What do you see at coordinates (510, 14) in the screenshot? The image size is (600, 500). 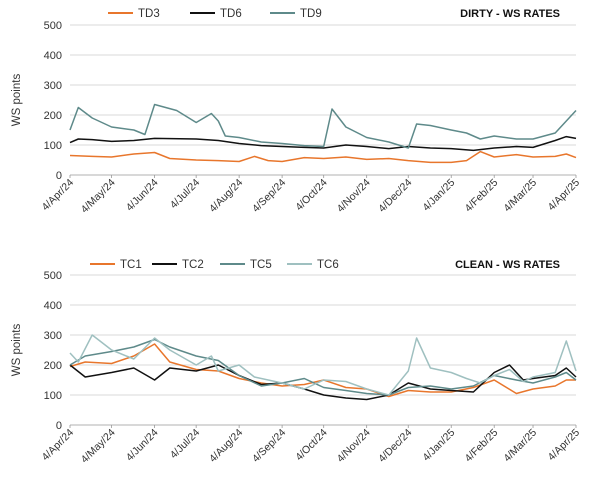 I see `chart-title: DIRTY - WS RATES` at bounding box center [510, 14].